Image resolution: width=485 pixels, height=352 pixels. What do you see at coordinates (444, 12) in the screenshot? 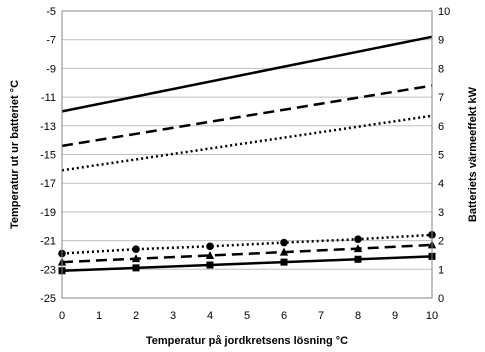
I see `right-tick-label: 10` at bounding box center [444, 12].